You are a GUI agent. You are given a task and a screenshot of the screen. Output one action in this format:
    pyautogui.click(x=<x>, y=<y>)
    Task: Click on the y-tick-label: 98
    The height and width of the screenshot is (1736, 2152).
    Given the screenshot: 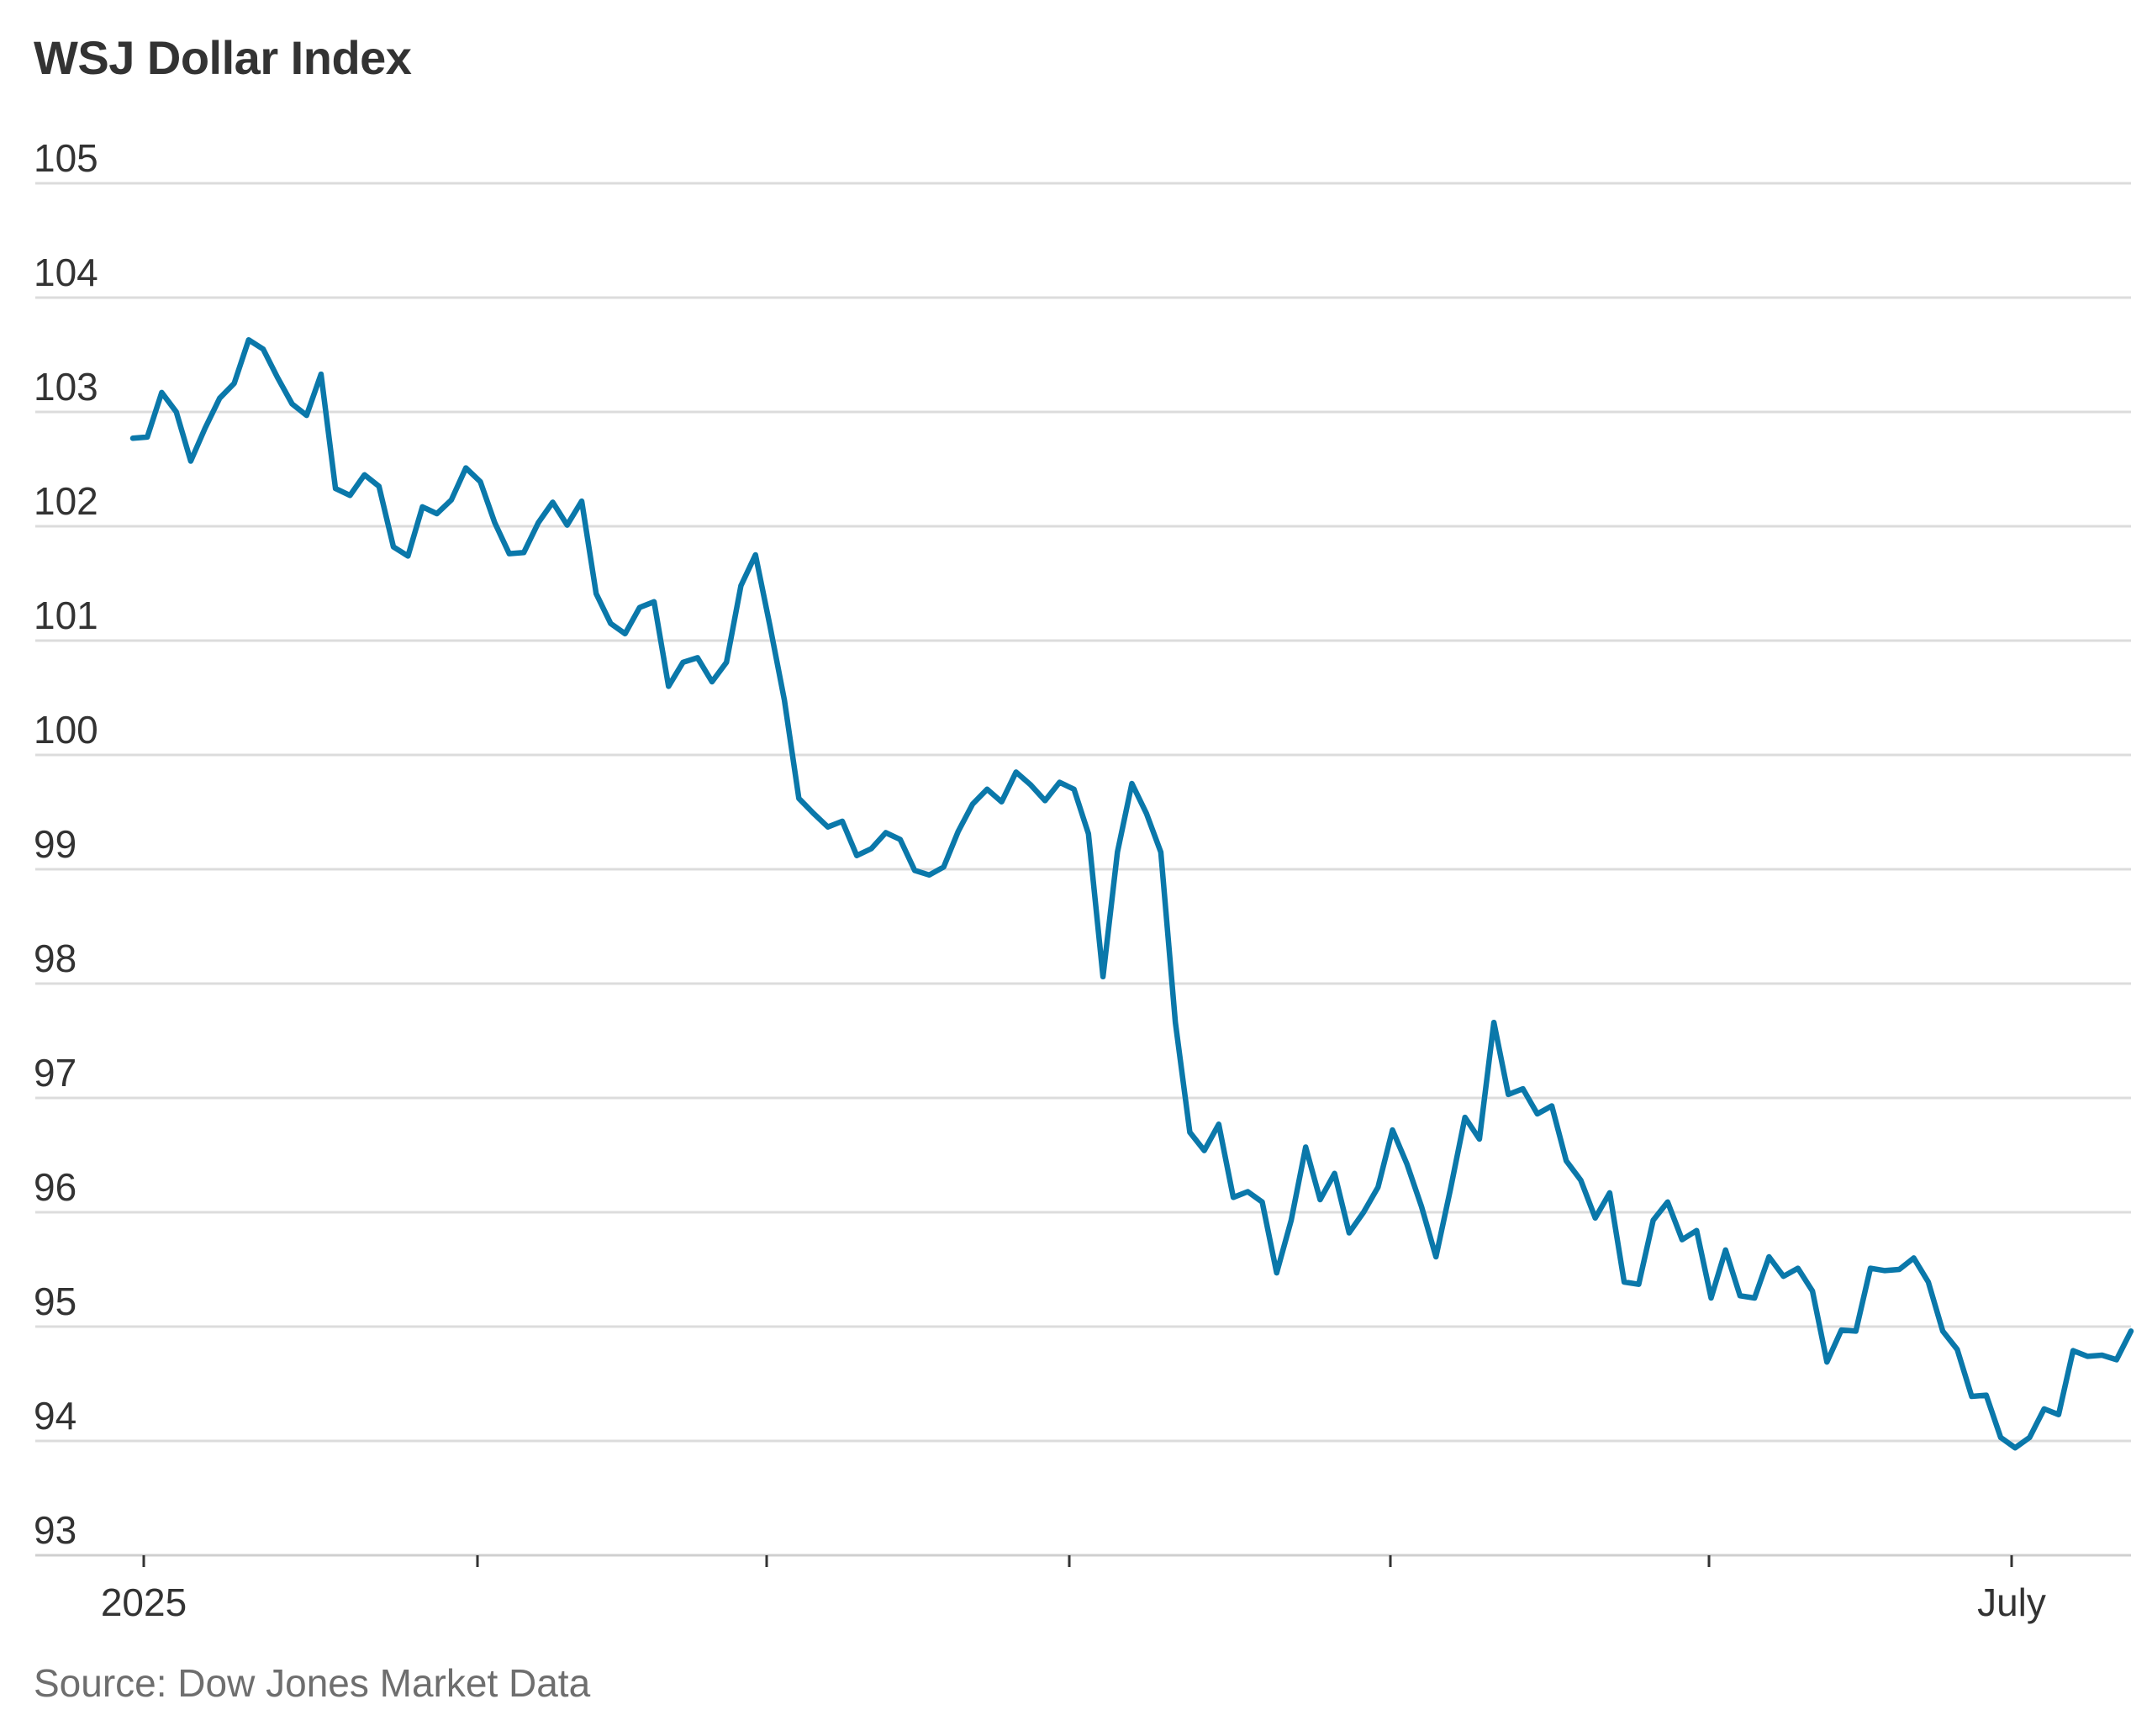 What is the action you would take?
    pyautogui.click(x=55, y=958)
    